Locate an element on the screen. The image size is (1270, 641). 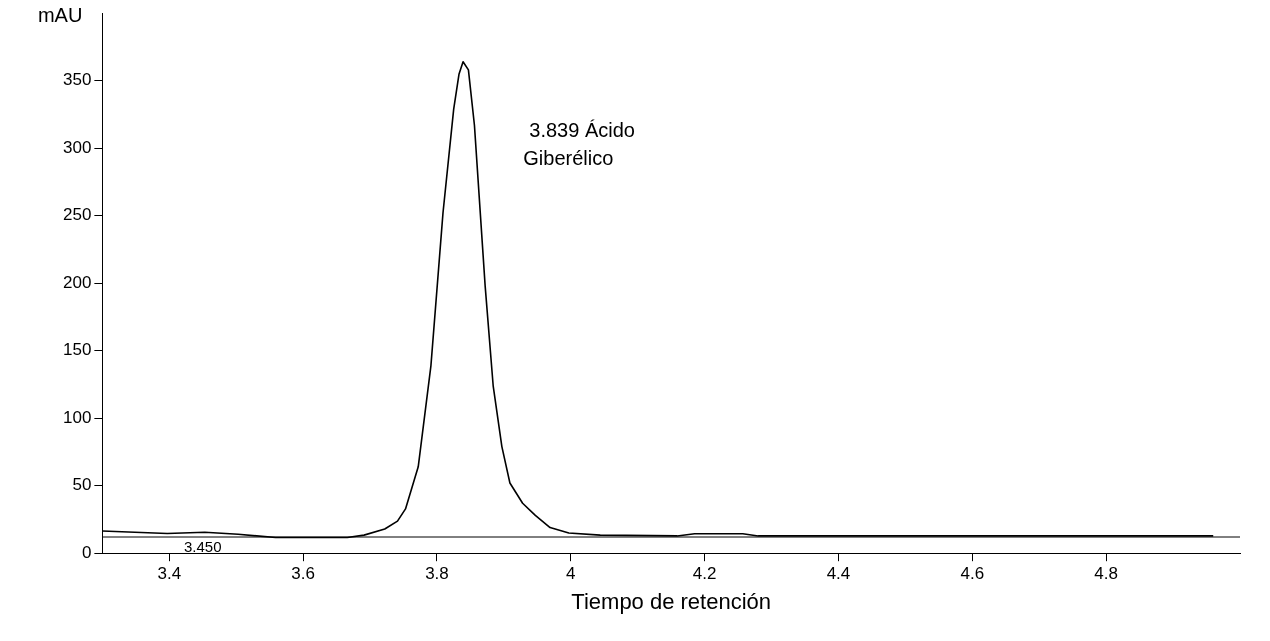
y-tick-label: 200 is located at coordinates (77, 282).